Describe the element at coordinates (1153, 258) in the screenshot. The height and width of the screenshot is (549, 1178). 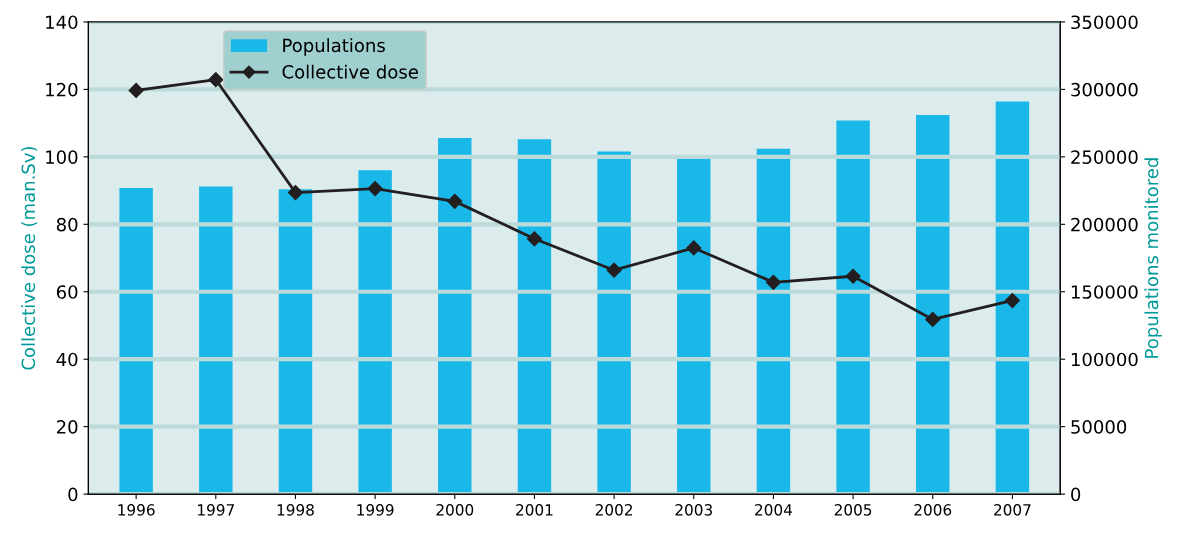
I see `y2-axis-title: Populations monitored` at that location.